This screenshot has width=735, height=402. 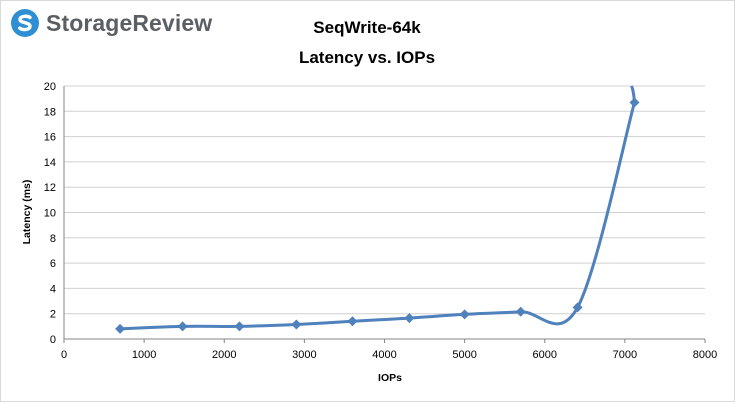 What do you see at coordinates (144, 355) in the screenshot?
I see `x-tick-label: 1000` at bounding box center [144, 355].